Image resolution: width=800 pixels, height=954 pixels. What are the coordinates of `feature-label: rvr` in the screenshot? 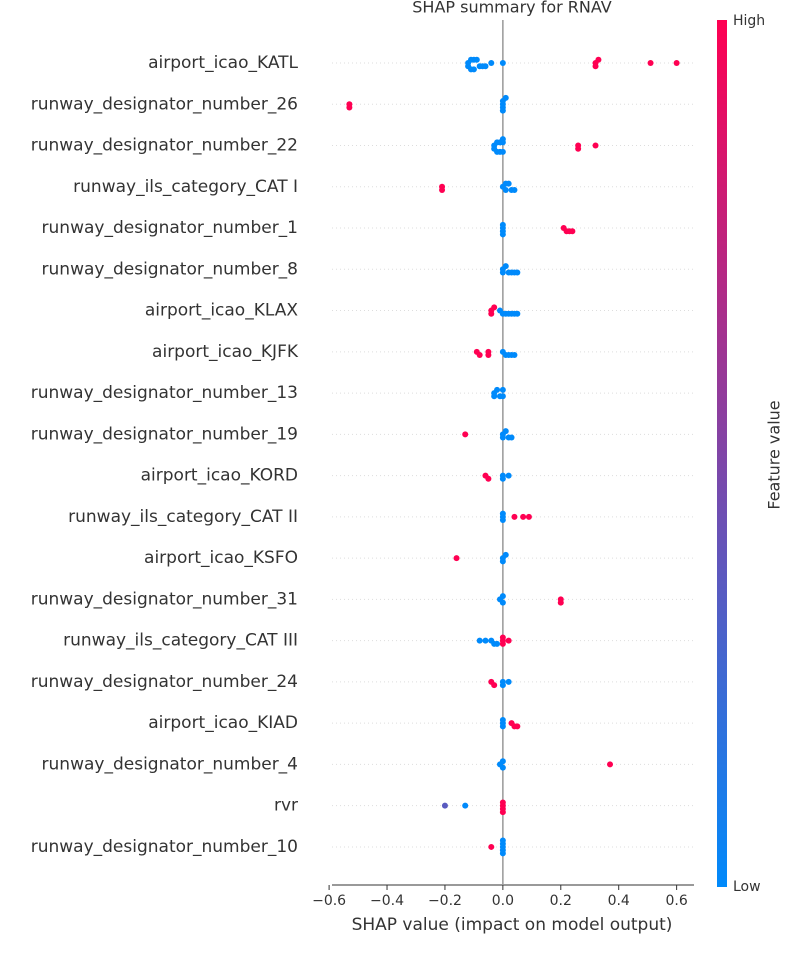 It's located at (286, 806).